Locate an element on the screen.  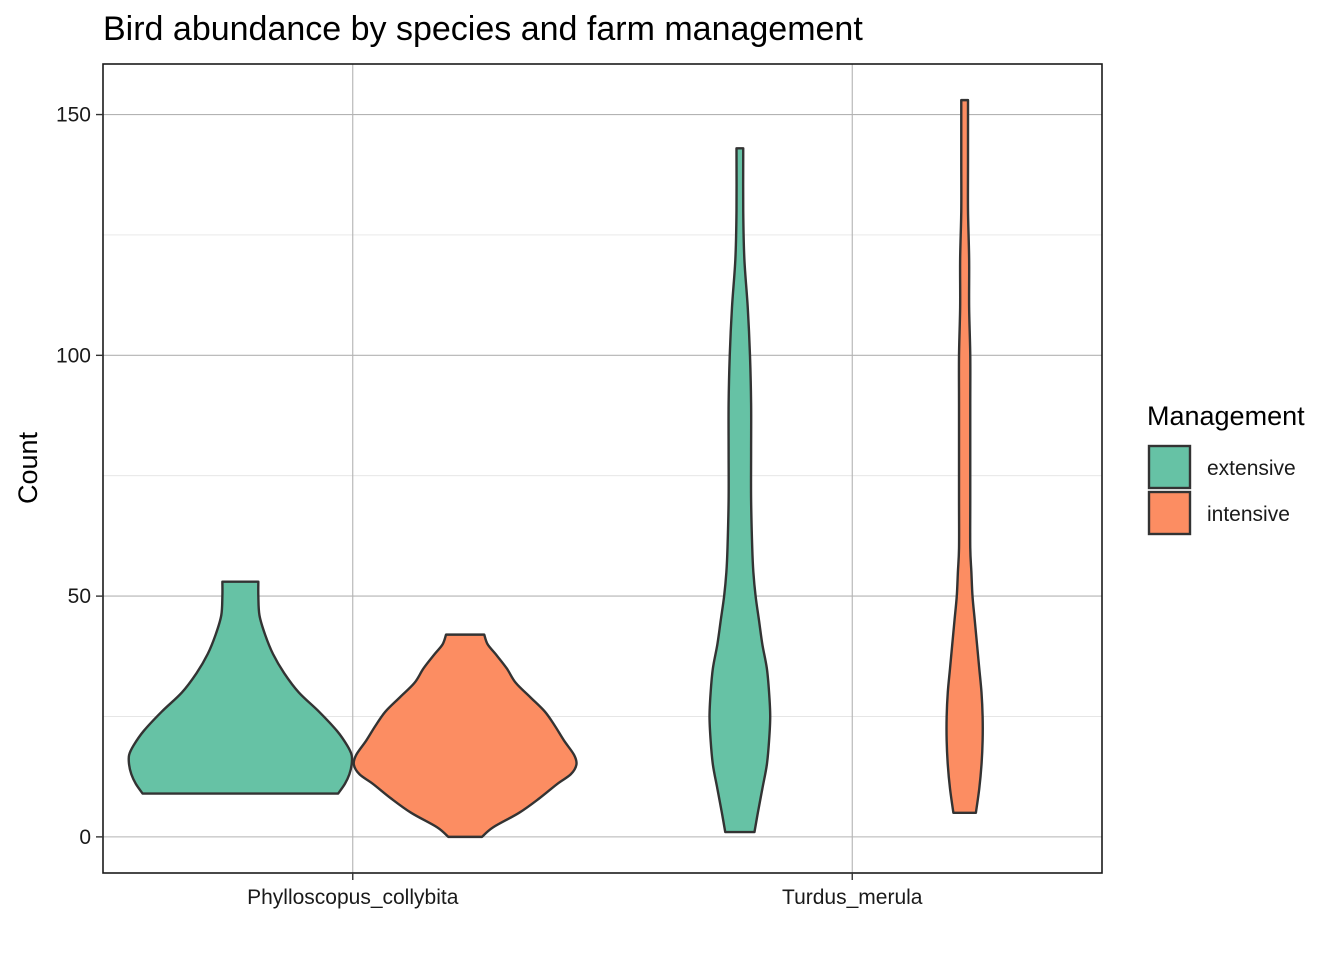
legend-title: Management is located at coordinates (1226, 416).